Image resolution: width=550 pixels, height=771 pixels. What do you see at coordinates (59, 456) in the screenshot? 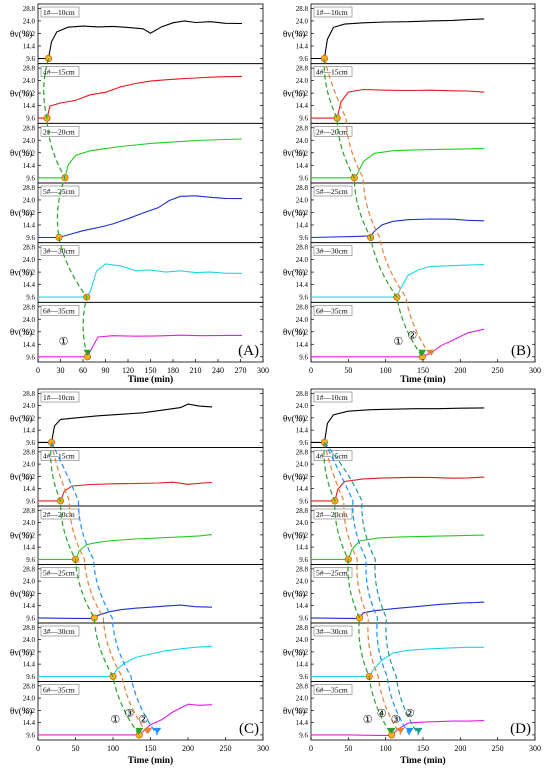
I see `legend-label: 4#—15cm` at bounding box center [59, 456].